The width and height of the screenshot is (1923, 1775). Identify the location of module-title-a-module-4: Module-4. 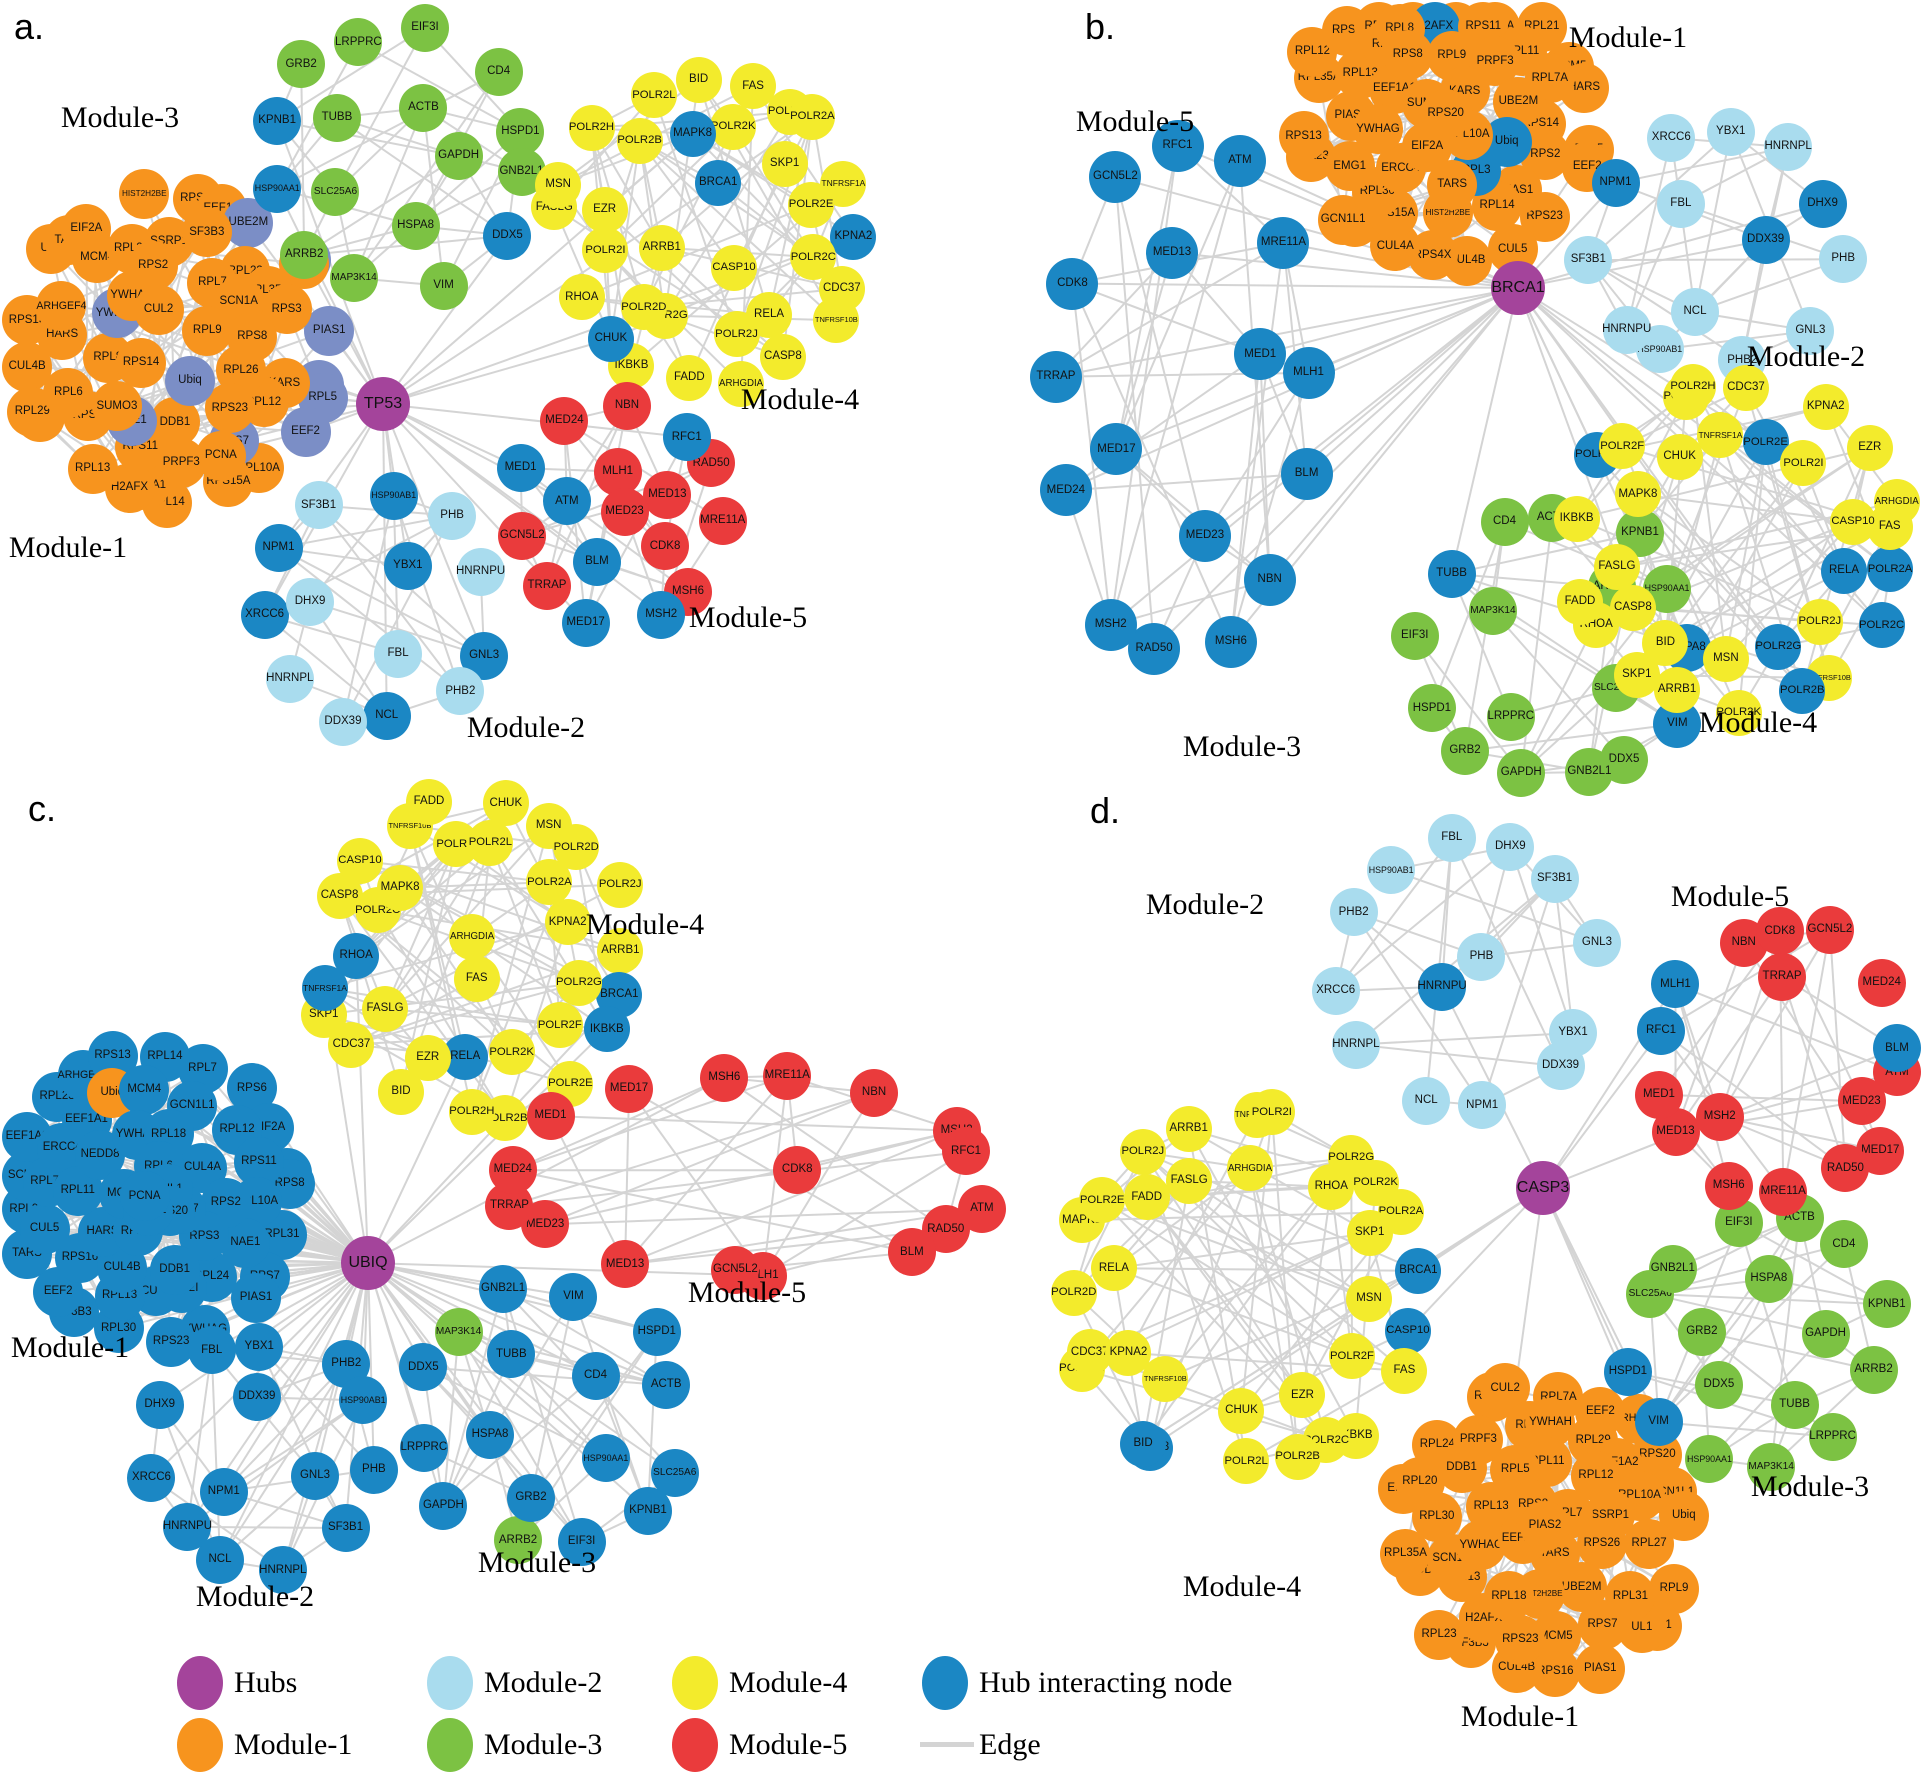
(800, 399).